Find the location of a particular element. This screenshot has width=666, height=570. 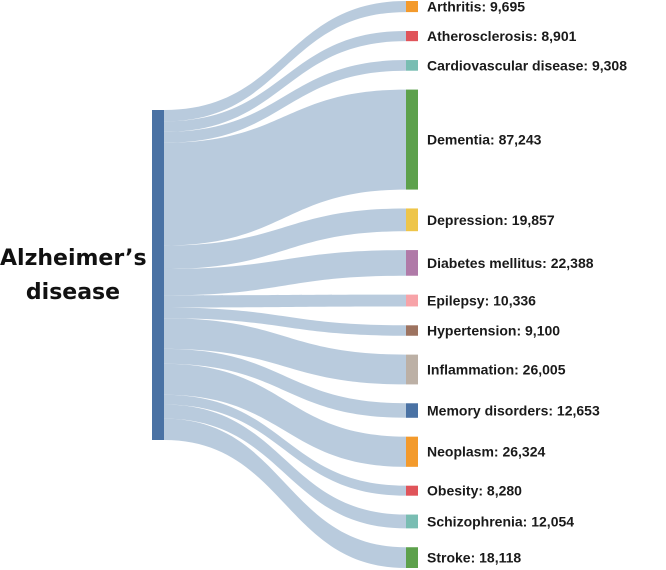

label-depression: Depression: 19,857 is located at coordinates (491, 220).